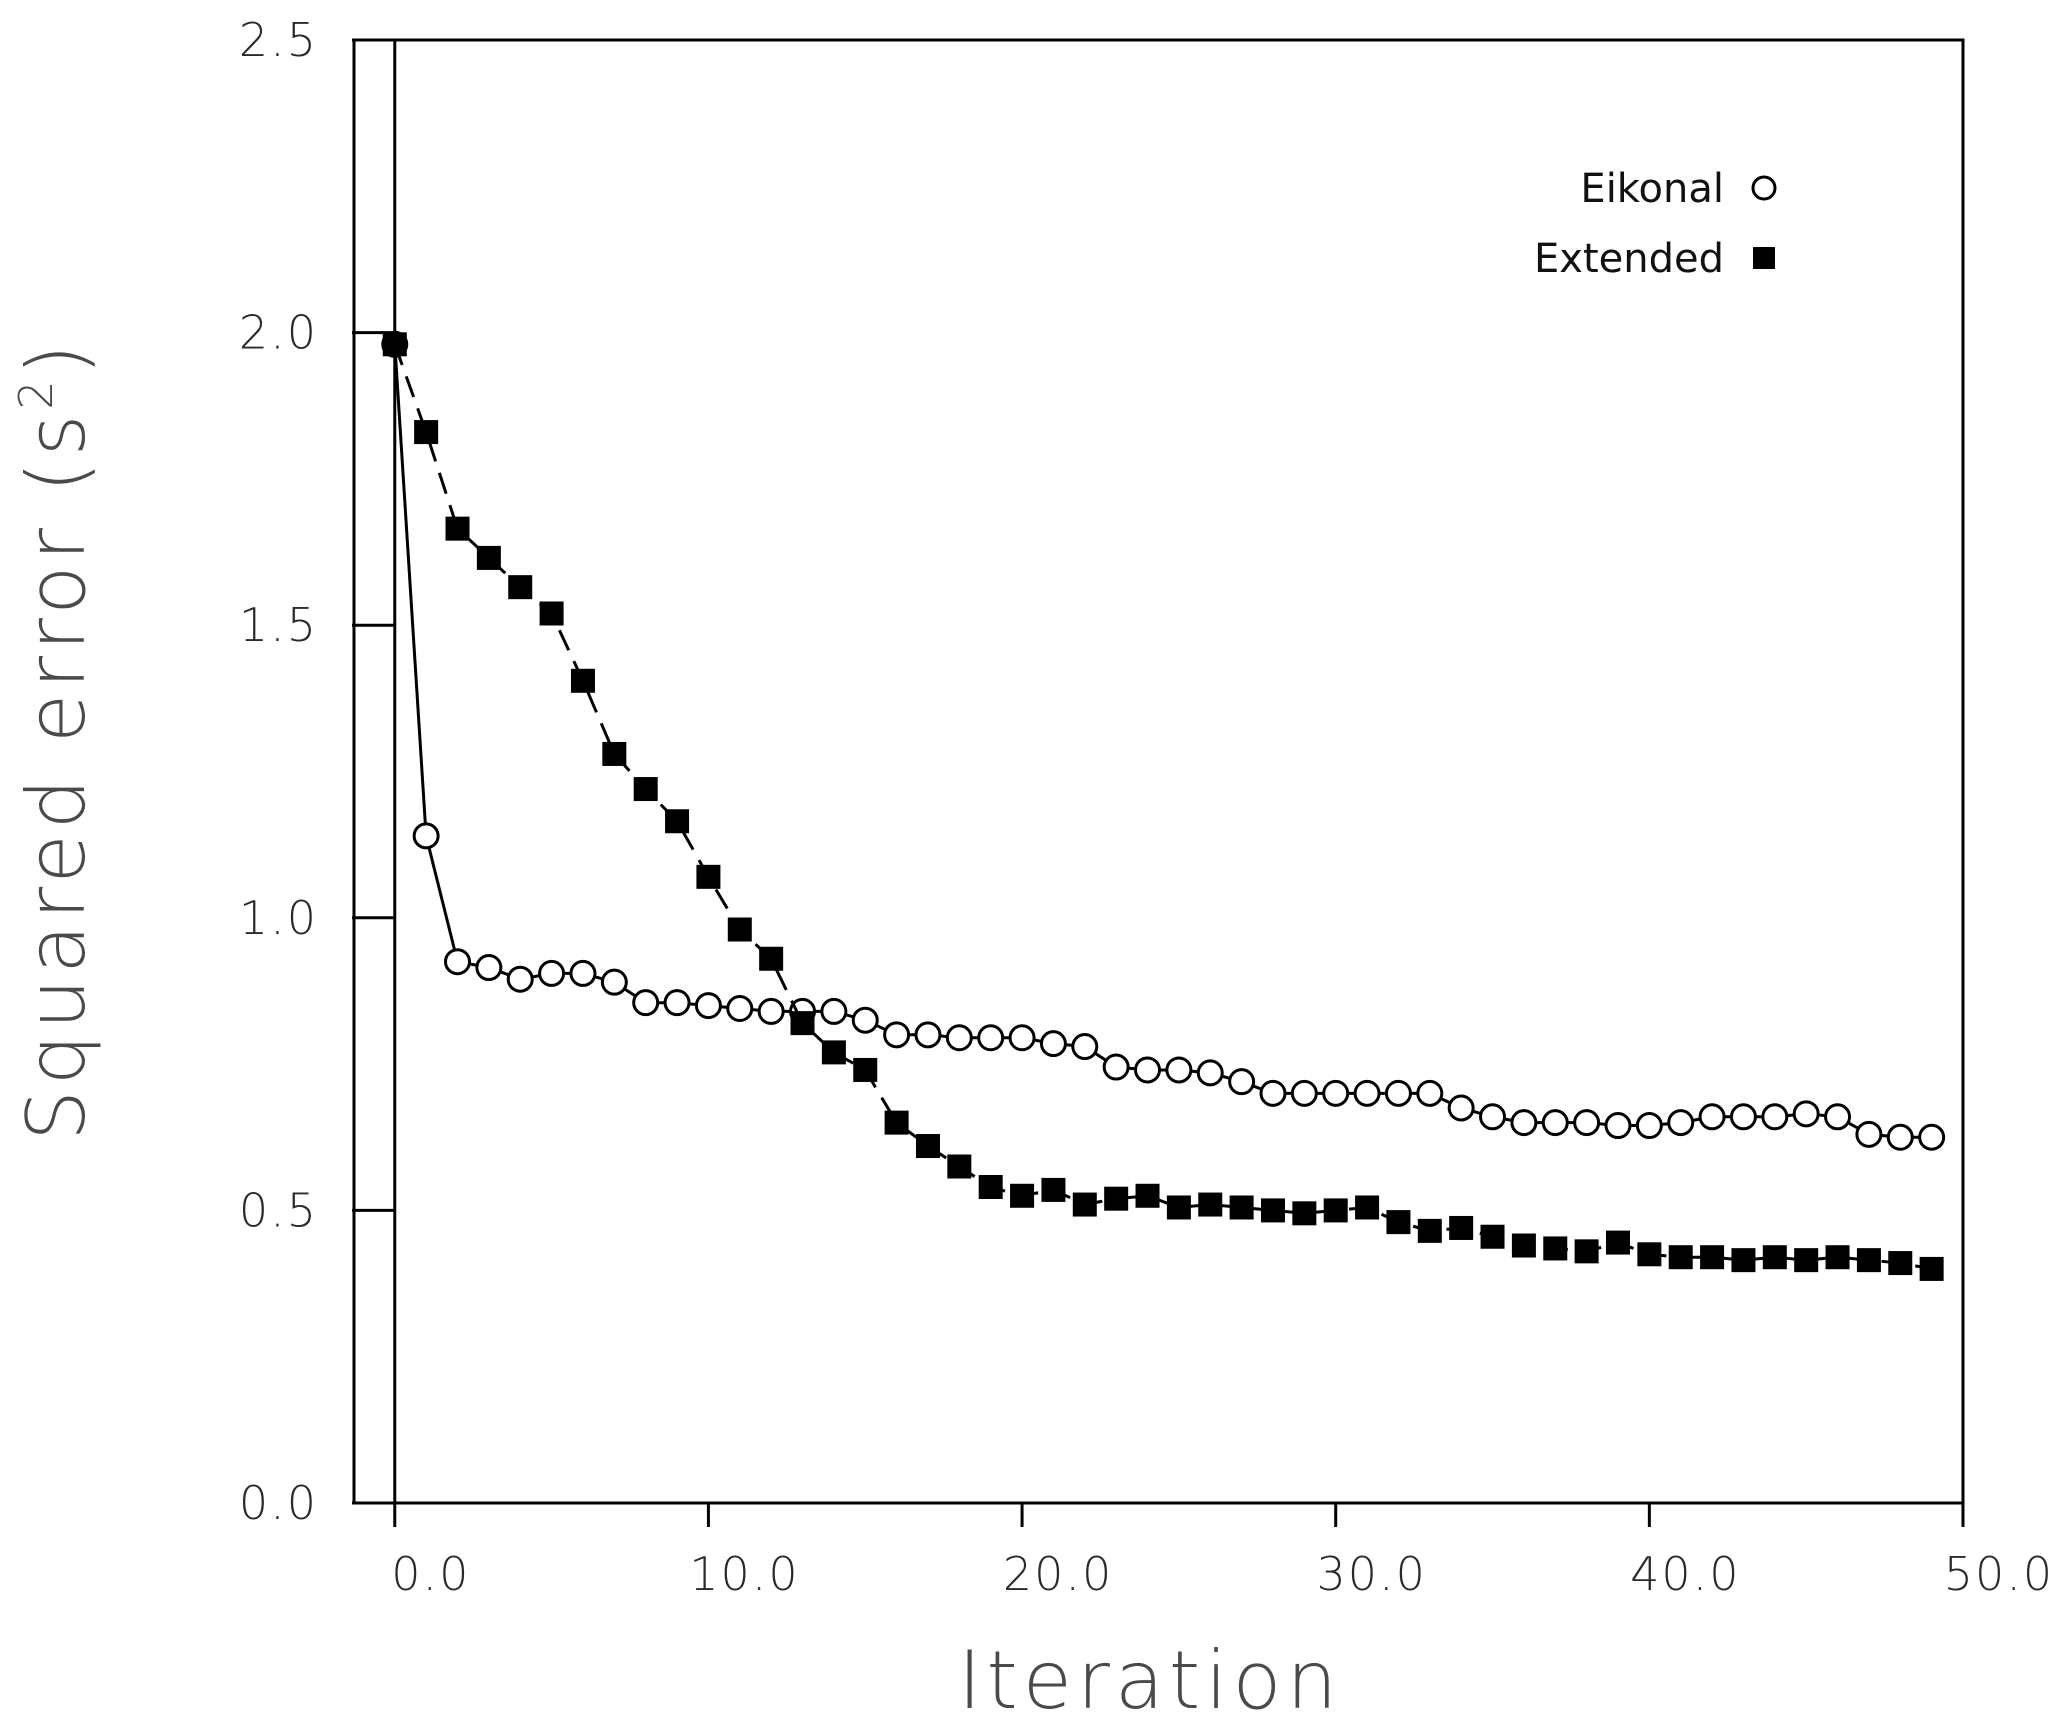 Image resolution: width=2067 pixels, height=1724 pixels. What do you see at coordinates (36, 392) in the screenshot?
I see `y-axis-title-superscript: 2` at bounding box center [36, 392].